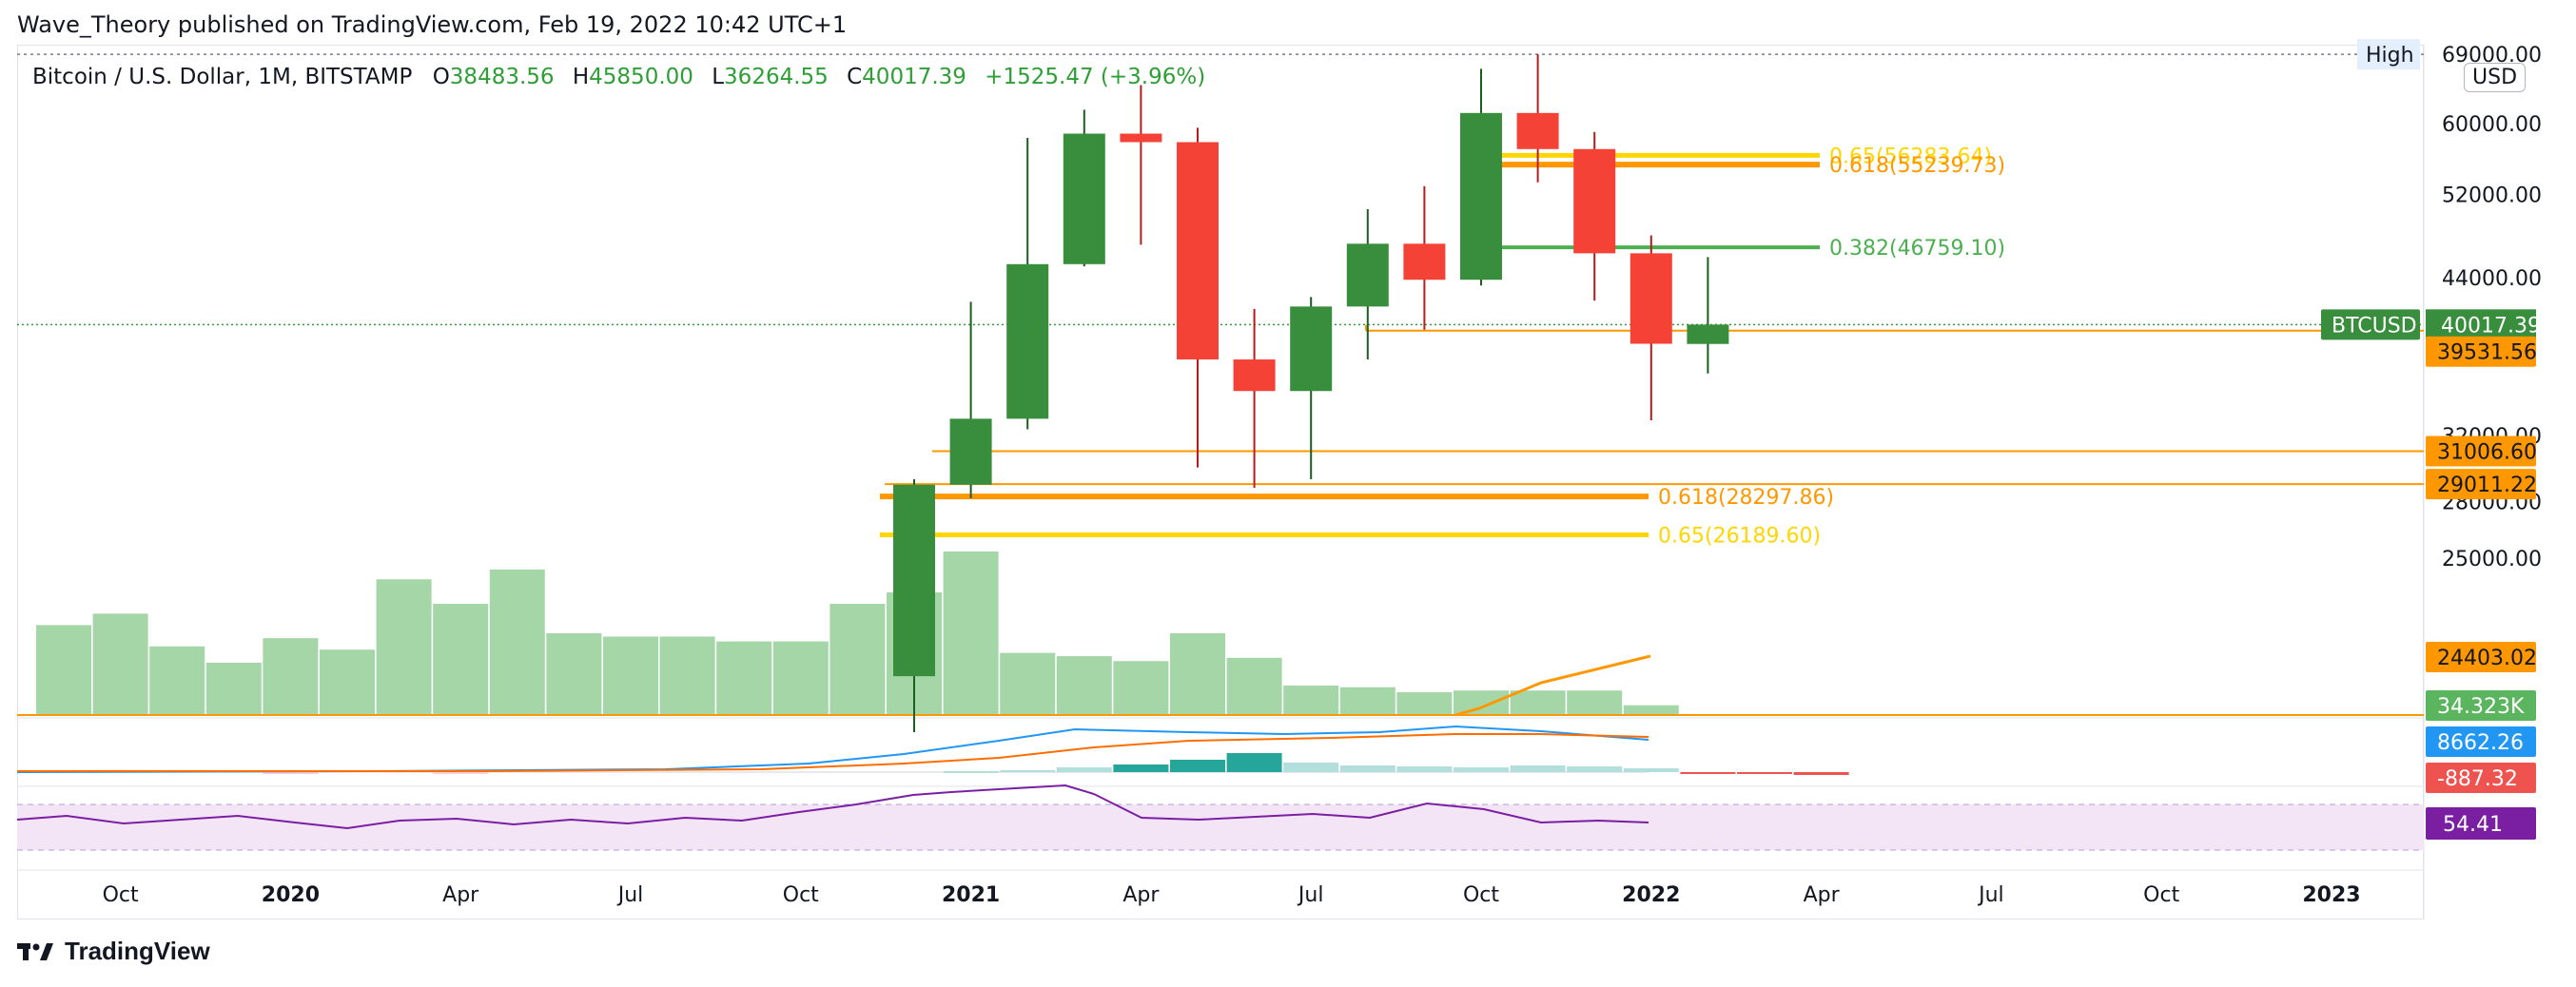  I want to click on level-tag-39531-bg, so click(2481, 351).